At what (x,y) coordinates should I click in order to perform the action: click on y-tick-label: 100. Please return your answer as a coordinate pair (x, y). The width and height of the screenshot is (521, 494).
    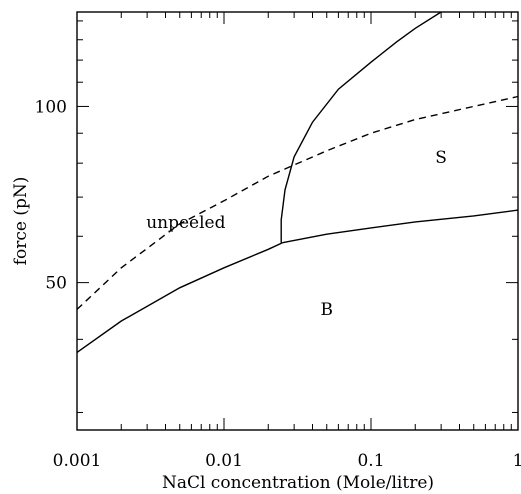
    Looking at the image, I should click on (51, 107).